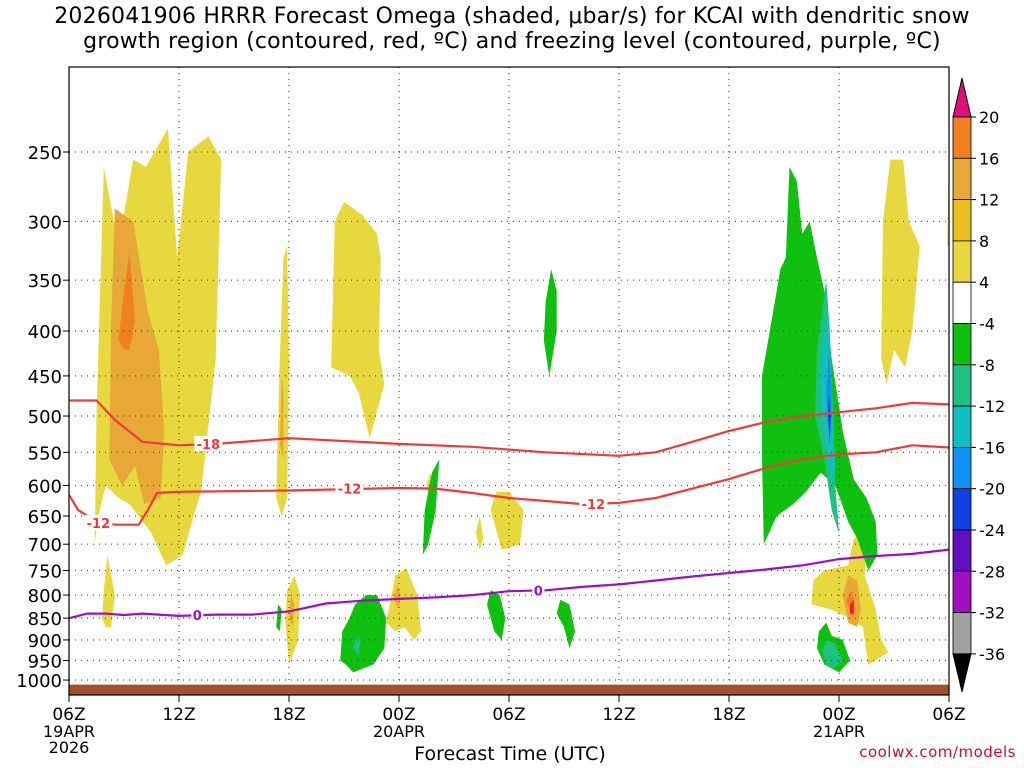 The image size is (1024, 768). I want to click on pressure-tick-label: 950, so click(45, 662).